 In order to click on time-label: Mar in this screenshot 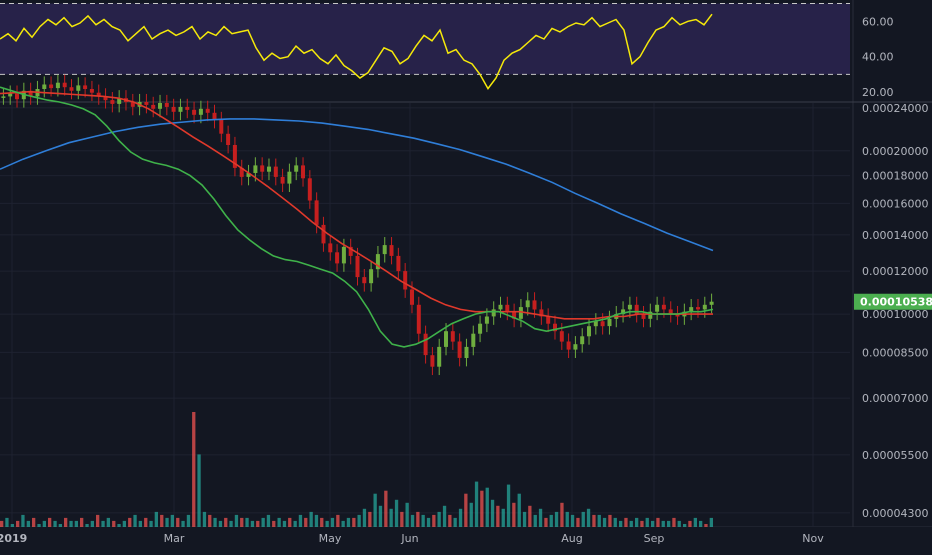, I will do `click(174, 538)`.